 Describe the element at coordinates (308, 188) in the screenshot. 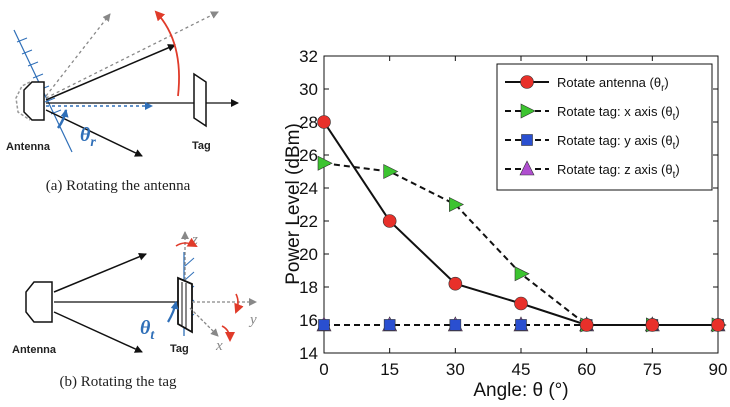

I see `y-tick-label: 24` at that location.